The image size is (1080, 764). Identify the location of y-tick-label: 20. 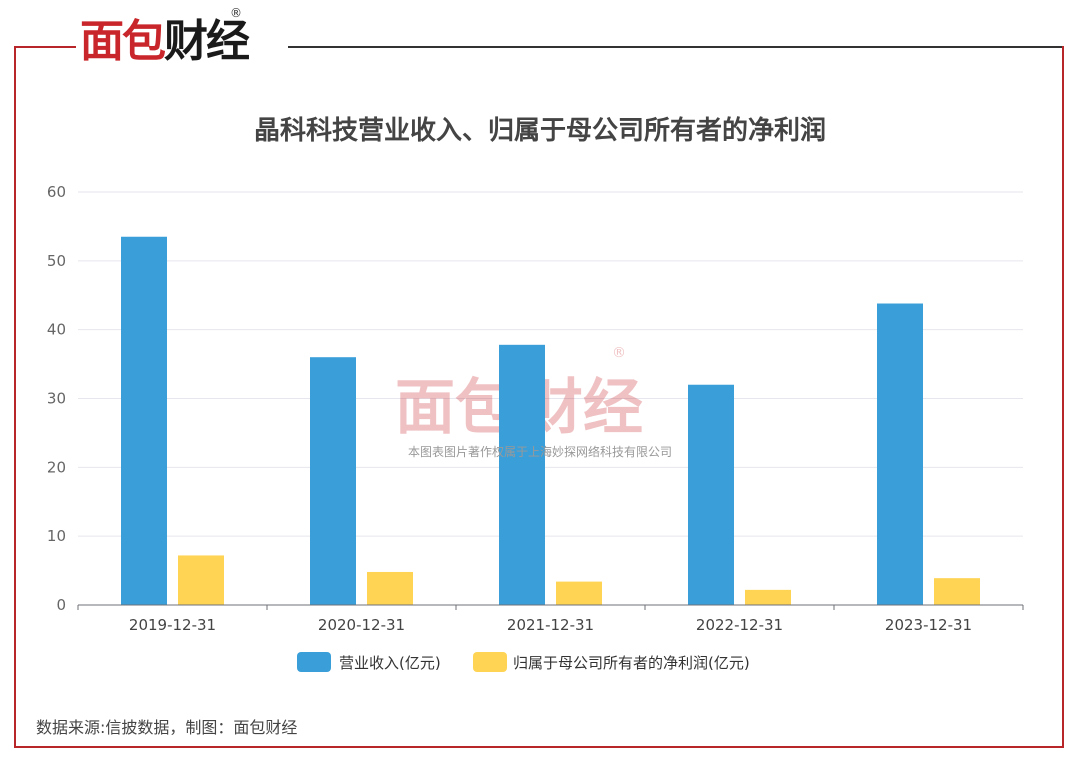
(56, 467).